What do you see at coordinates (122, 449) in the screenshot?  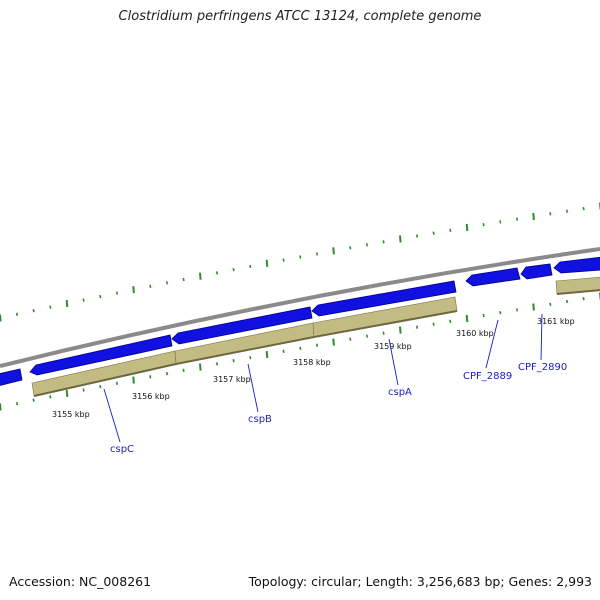 I see `gene-label-cspc: cspC` at bounding box center [122, 449].